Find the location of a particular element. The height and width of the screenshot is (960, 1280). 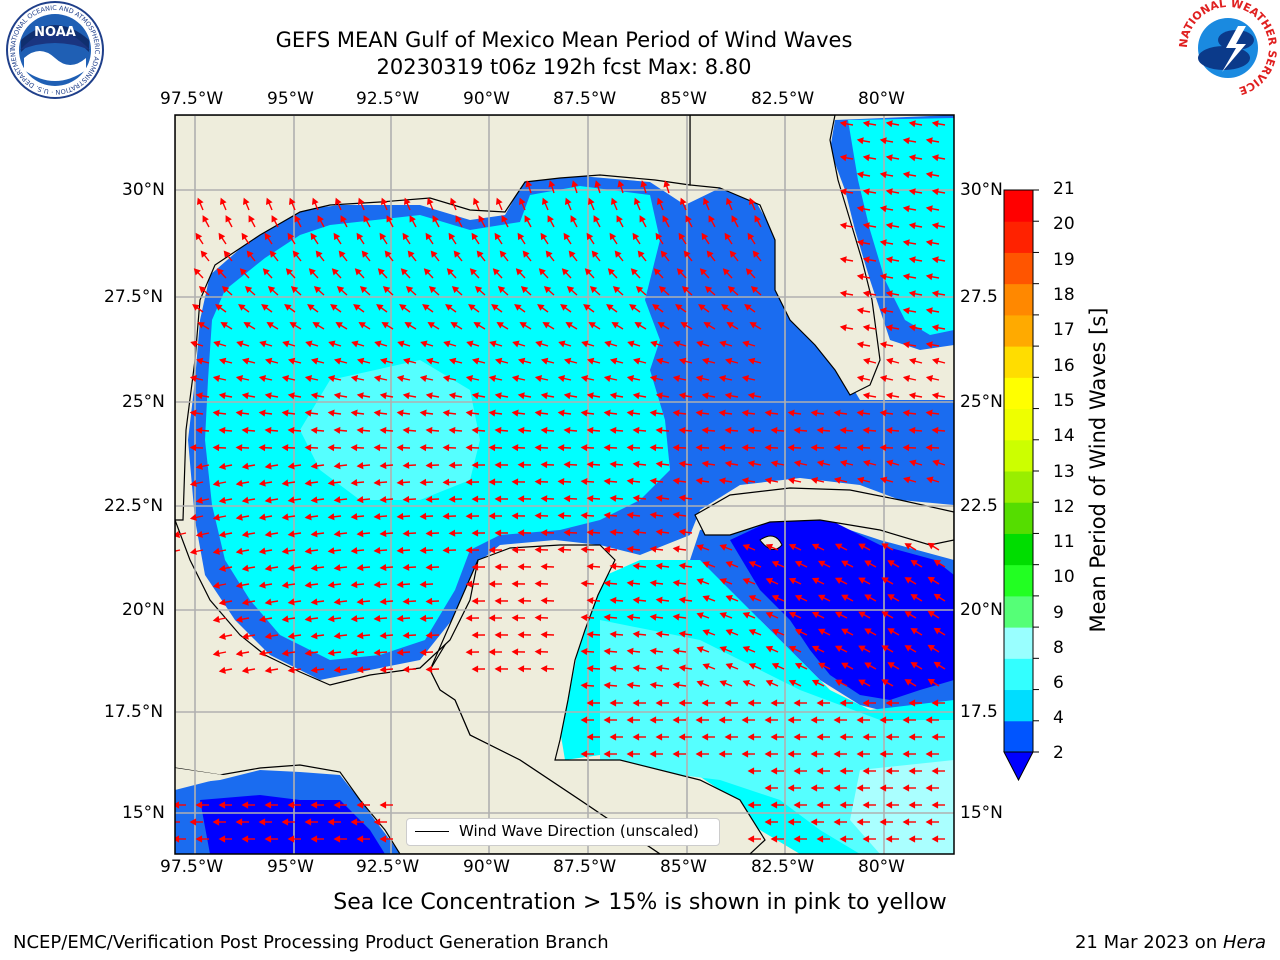

colorbar-tick-label: 8 is located at coordinates (1058, 648).